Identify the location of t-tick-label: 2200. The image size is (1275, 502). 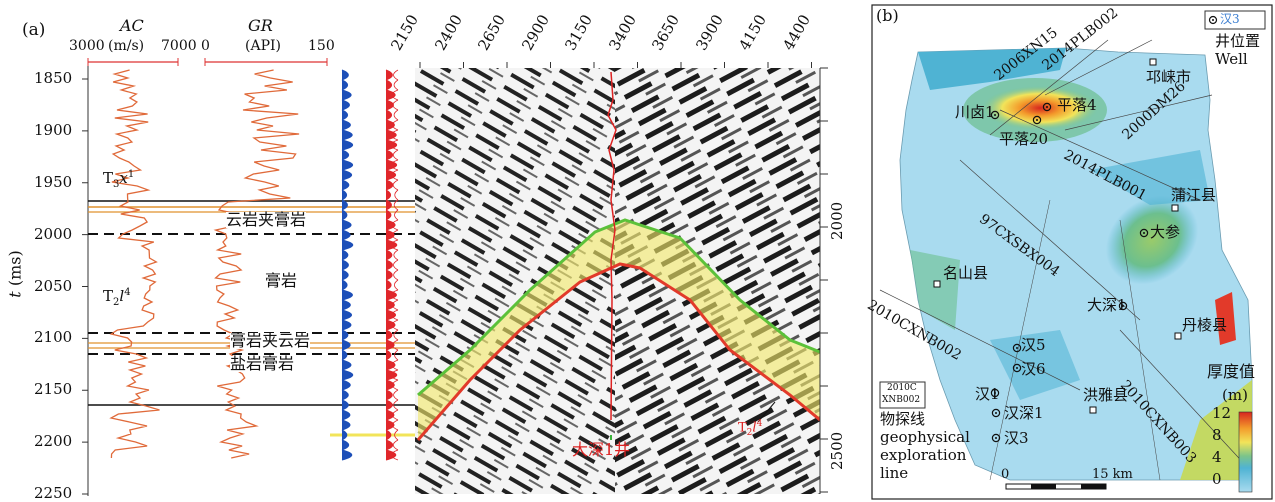
(53, 441).